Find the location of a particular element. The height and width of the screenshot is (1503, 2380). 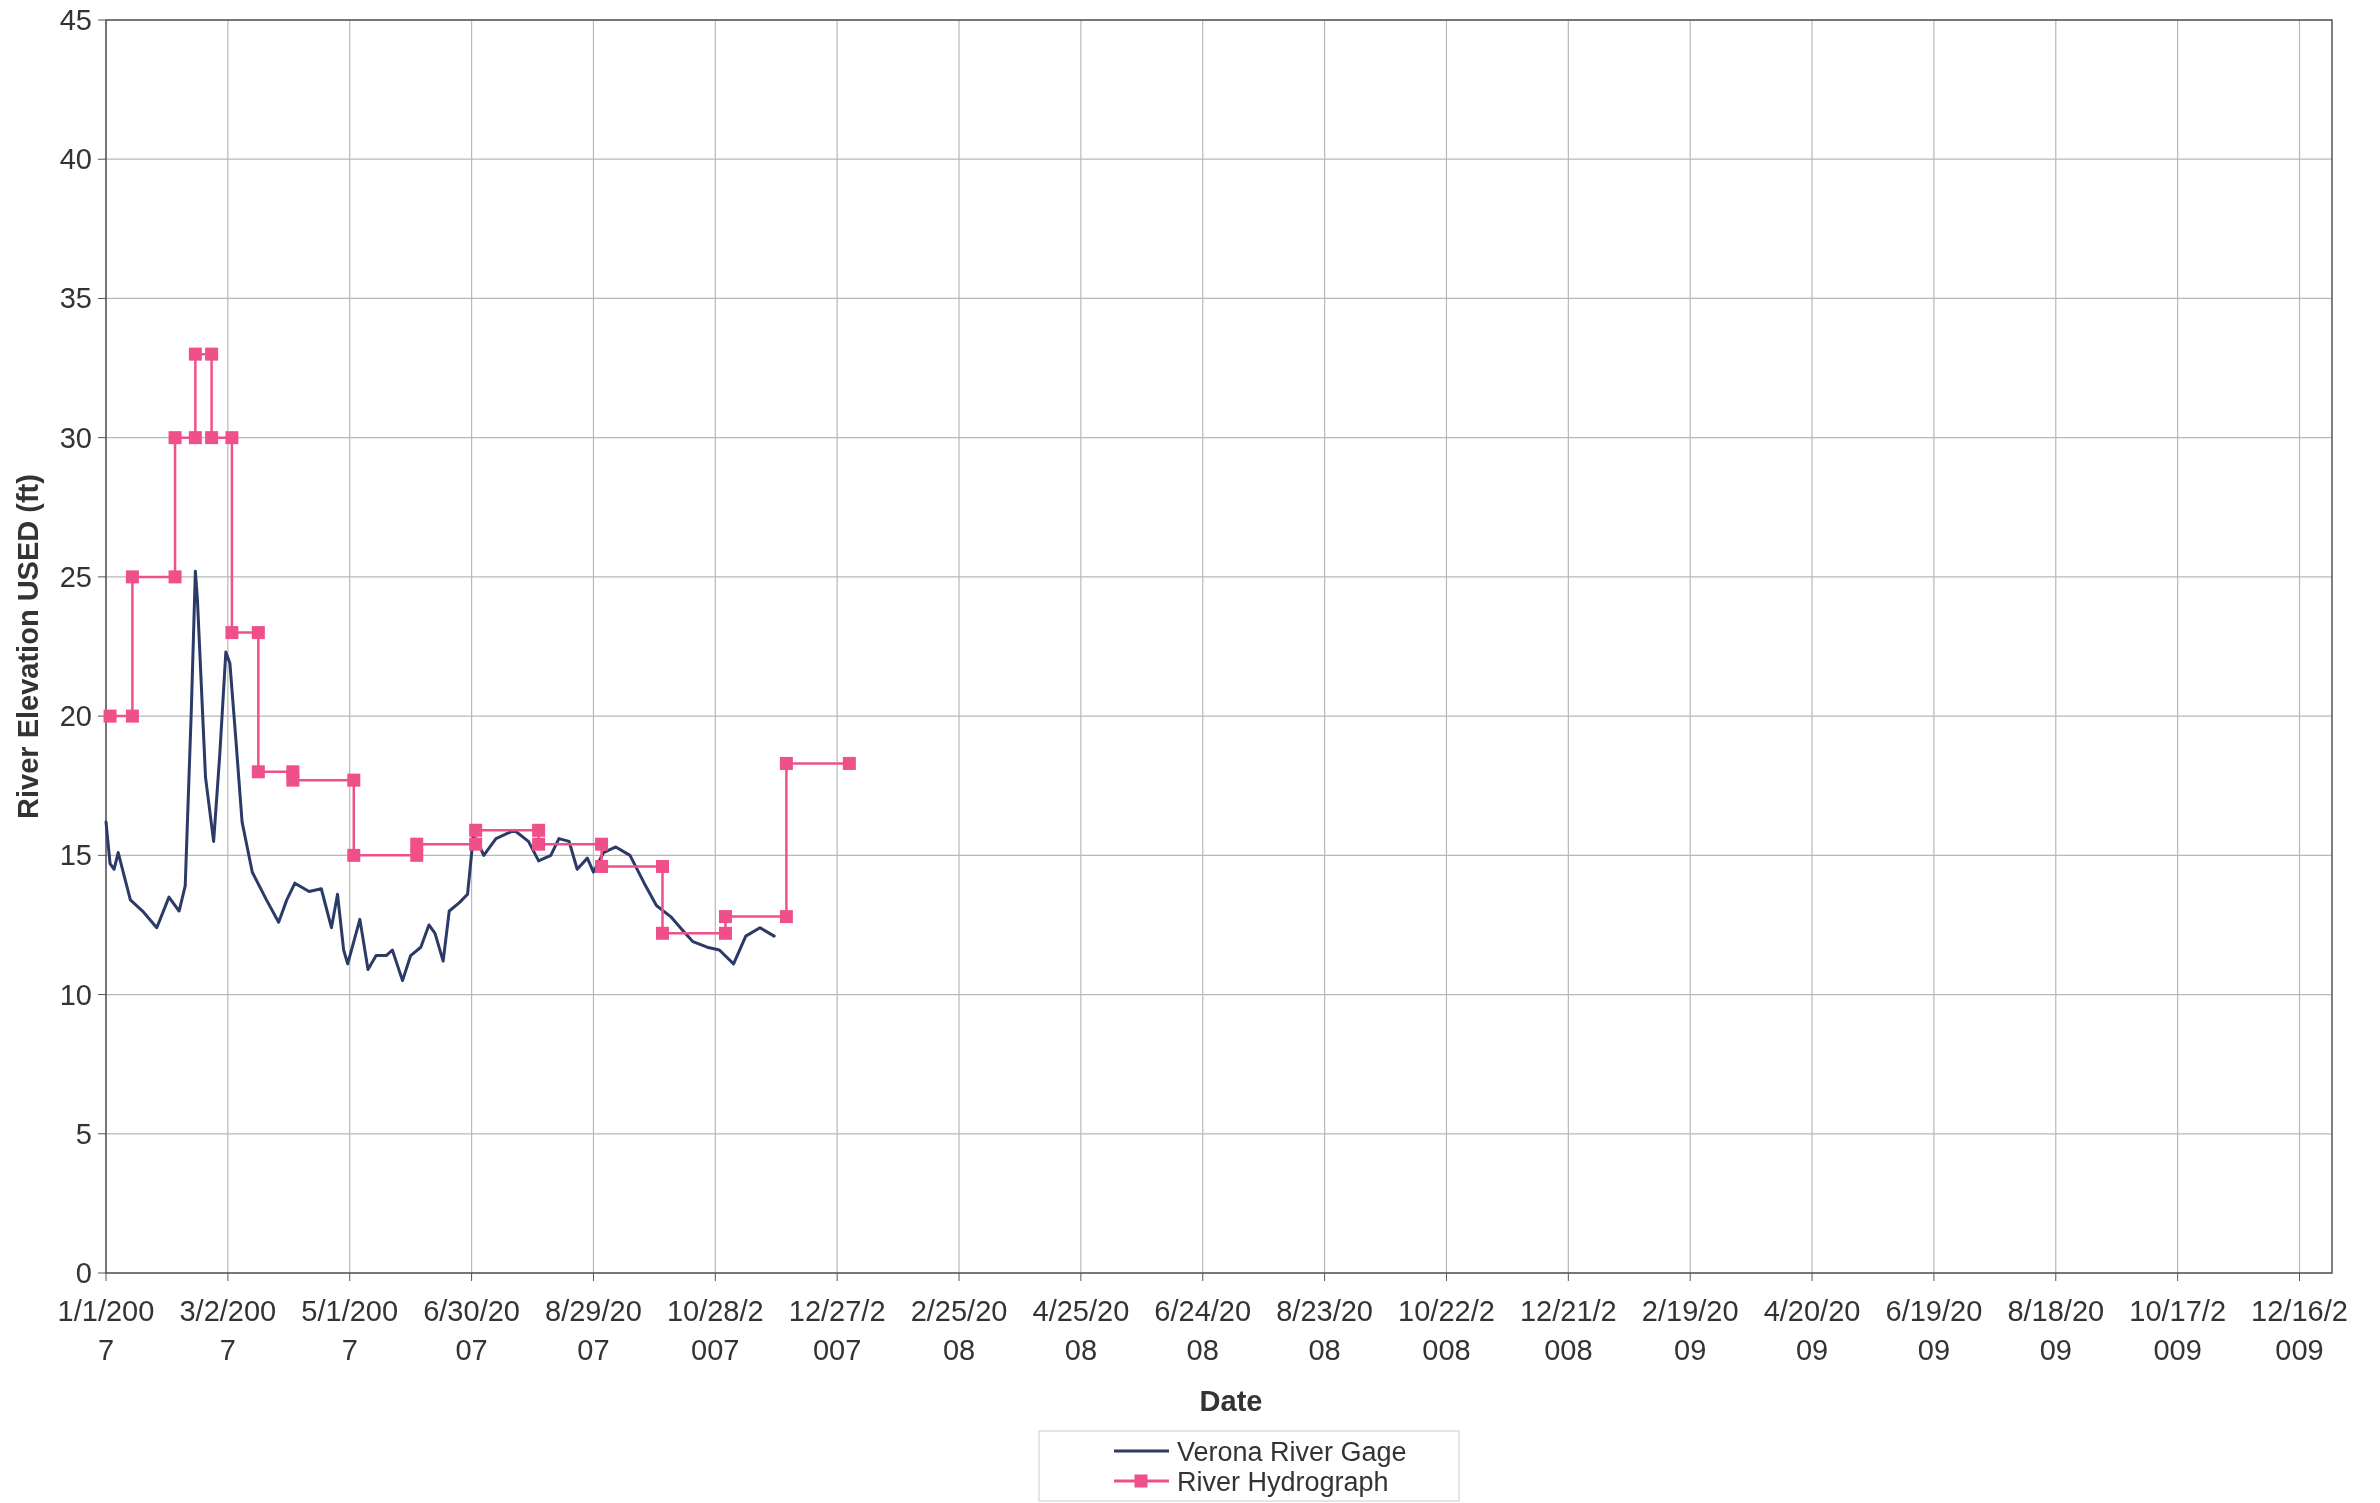

y-tick-label: 25 is located at coordinates (75, 576).